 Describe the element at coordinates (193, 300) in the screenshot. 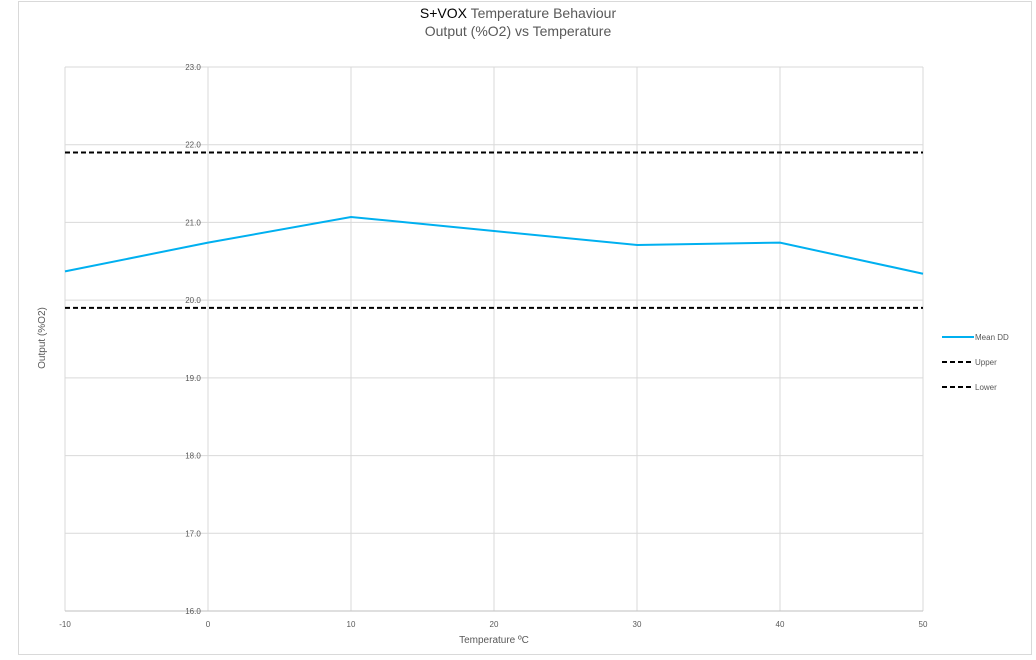

I see `y-tick-label: 20.0` at that location.